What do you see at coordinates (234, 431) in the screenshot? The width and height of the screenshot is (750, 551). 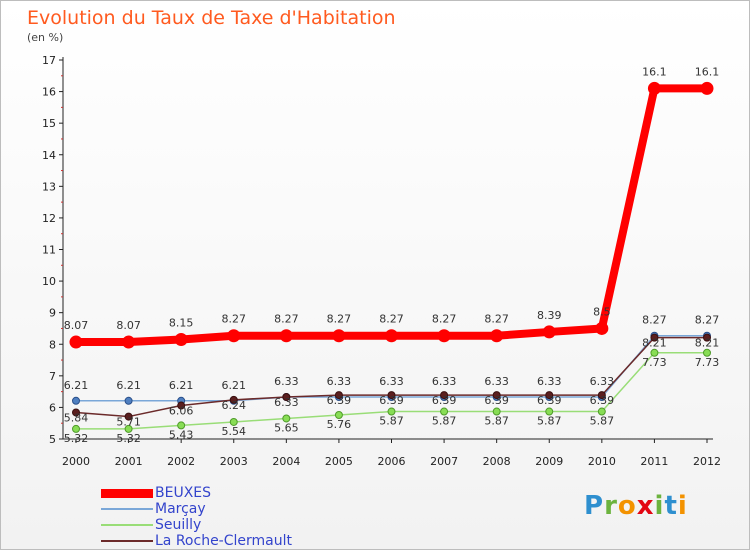 I see `data-label: 5.54` at bounding box center [234, 431].